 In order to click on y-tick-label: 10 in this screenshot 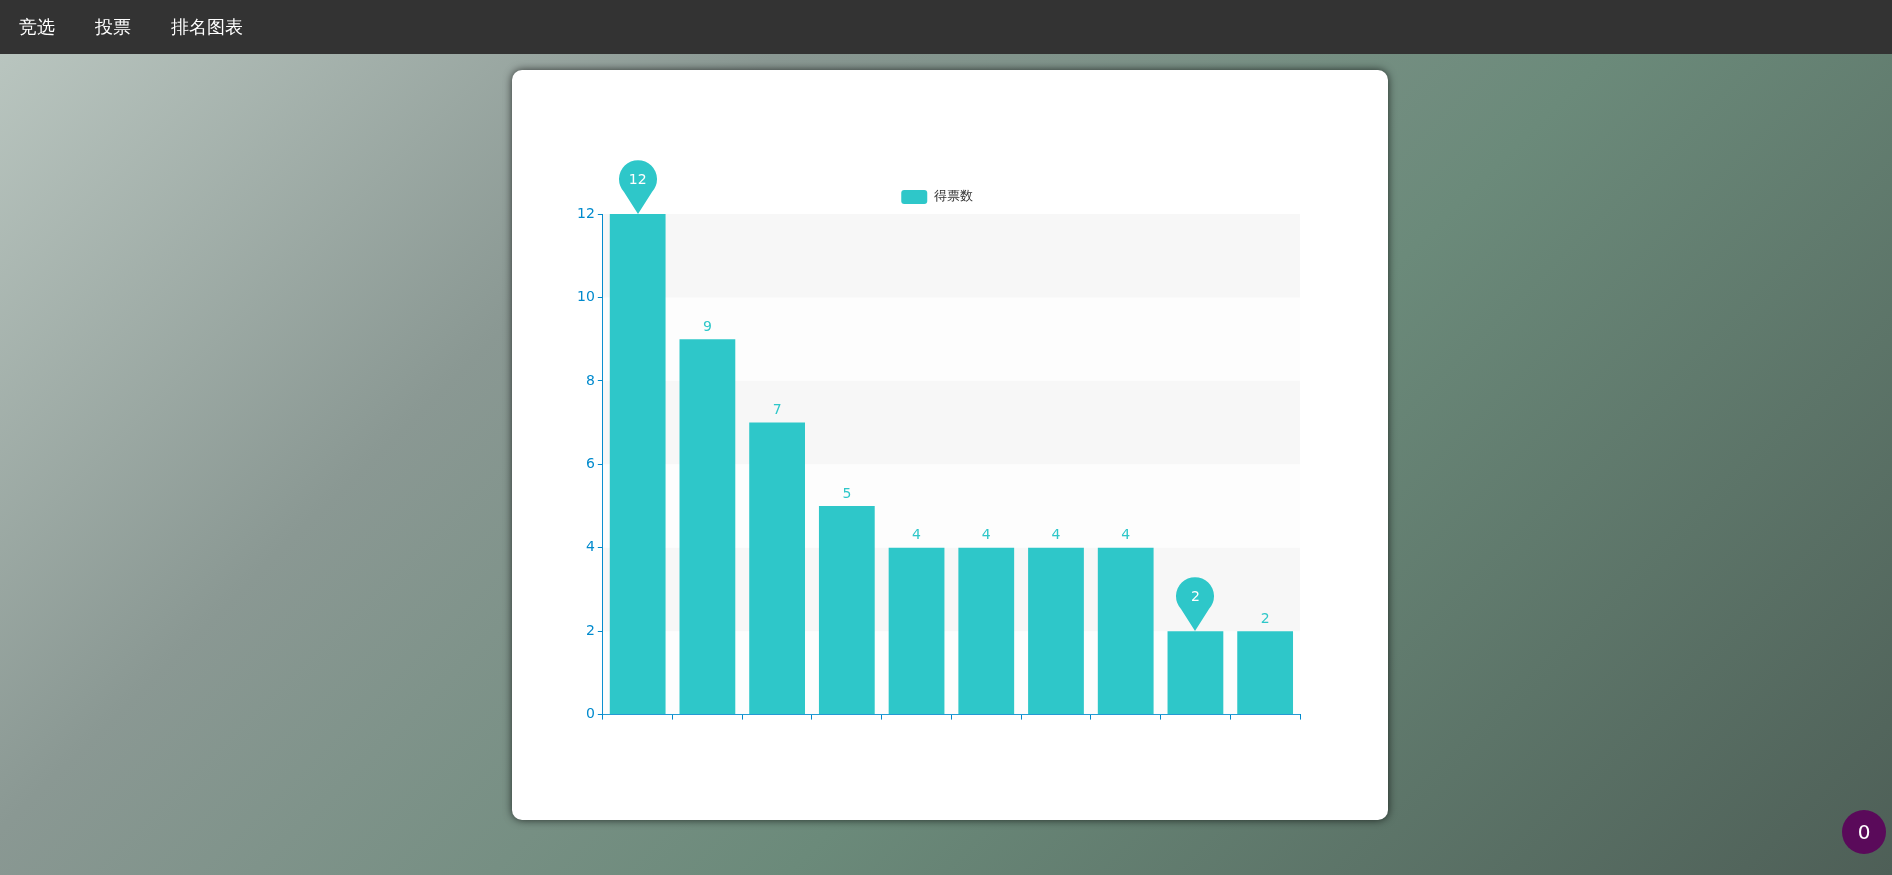, I will do `click(585, 296)`.